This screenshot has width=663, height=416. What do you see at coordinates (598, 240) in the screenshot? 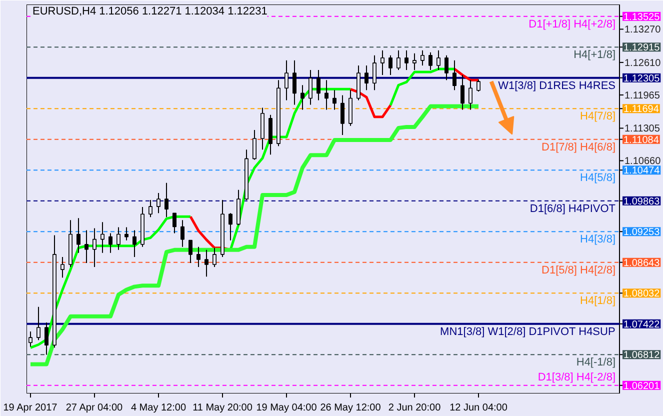
I see `ref-line-label: H4[3/8]` at bounding box center [598, 240].